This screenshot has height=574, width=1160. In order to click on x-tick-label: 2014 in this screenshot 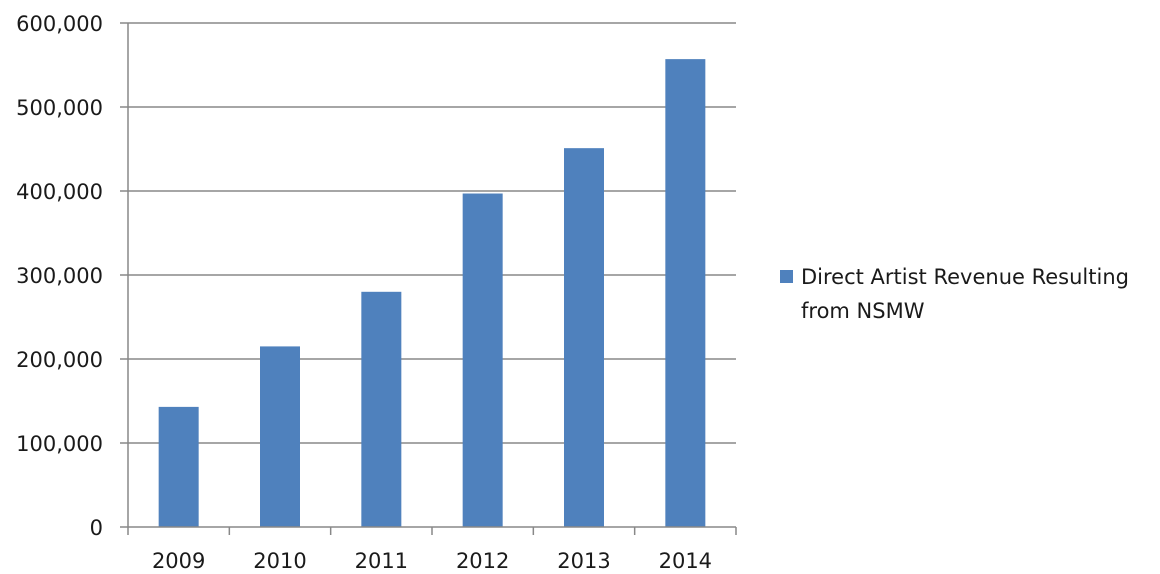, I will do `click(685, 561)`.